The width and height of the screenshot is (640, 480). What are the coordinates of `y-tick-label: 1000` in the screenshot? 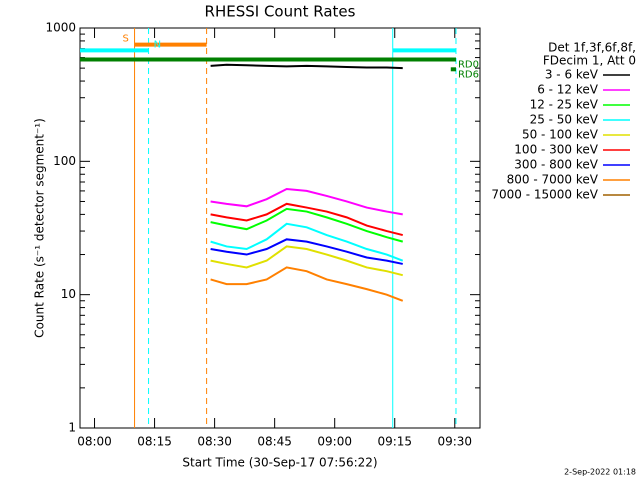 It's located at (60, 28).